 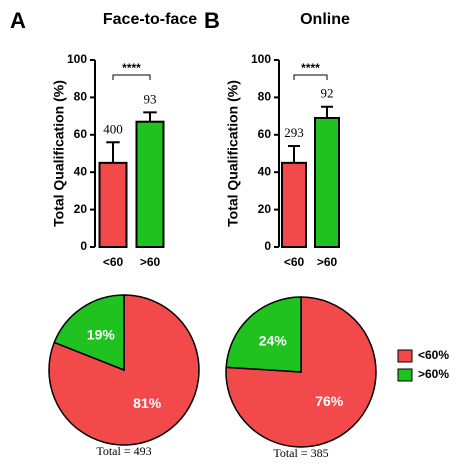 I want to click on chart-title: Online, so click(x=325, y=19).